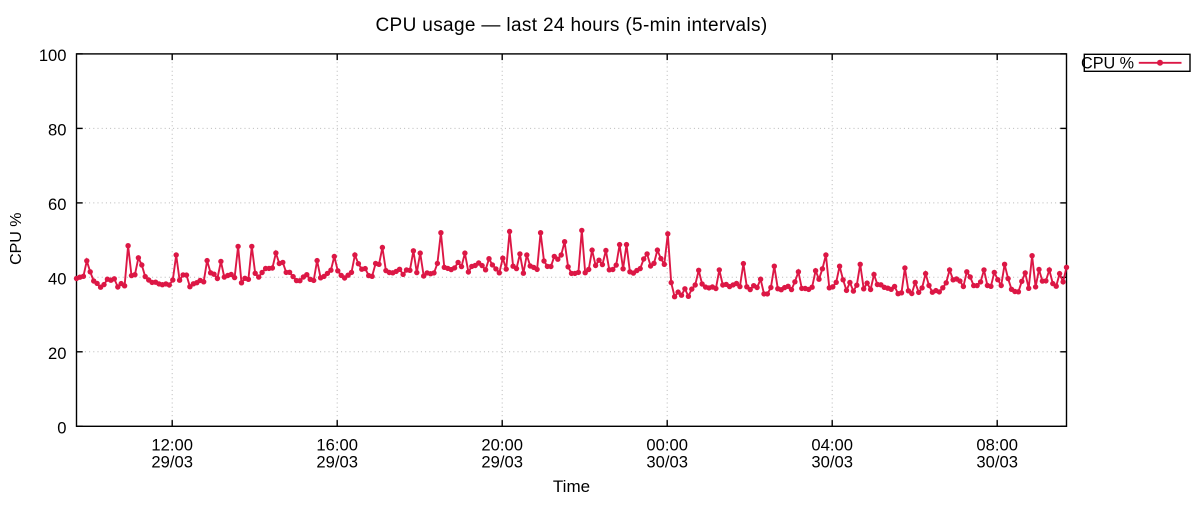 The image size is (1200, 505). Describe the element at coordinates (61, 428) in the screenshot. I see `svg-text: 0` at that location.